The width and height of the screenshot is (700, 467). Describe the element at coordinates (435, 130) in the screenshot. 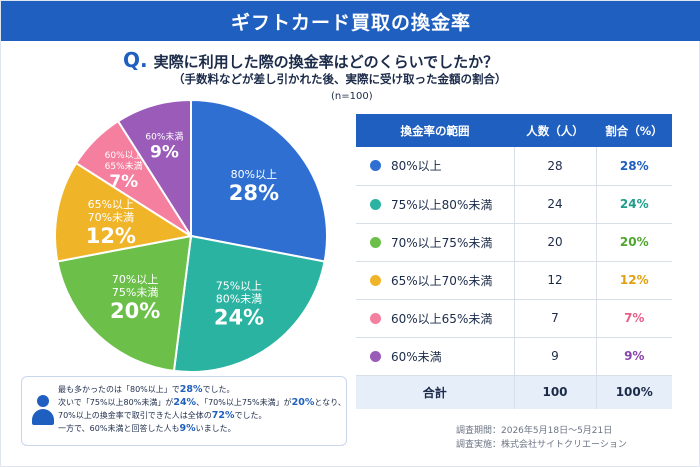

I see `header-range: 換金率の範囲` at that location.